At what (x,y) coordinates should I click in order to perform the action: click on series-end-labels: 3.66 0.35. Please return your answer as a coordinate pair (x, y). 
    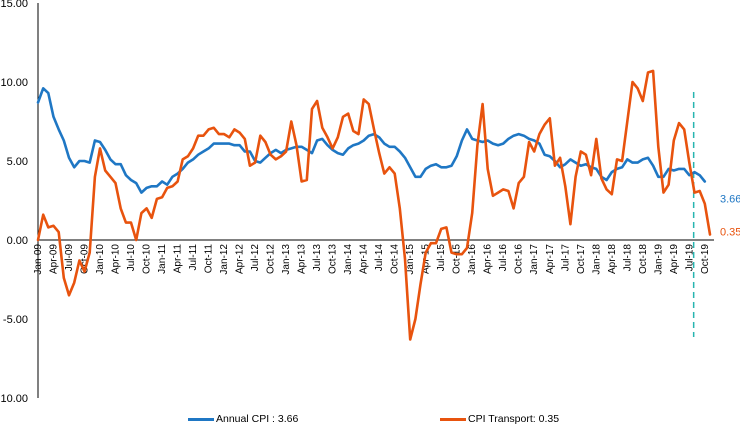
    Looking at the image, I should click on (730, 216).